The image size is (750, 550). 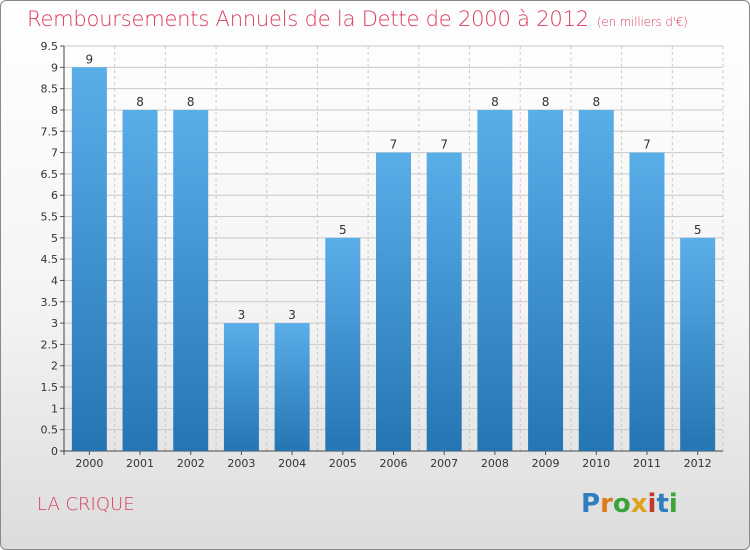 I want to click on logo-letter: x, so click(x=639, y=504).